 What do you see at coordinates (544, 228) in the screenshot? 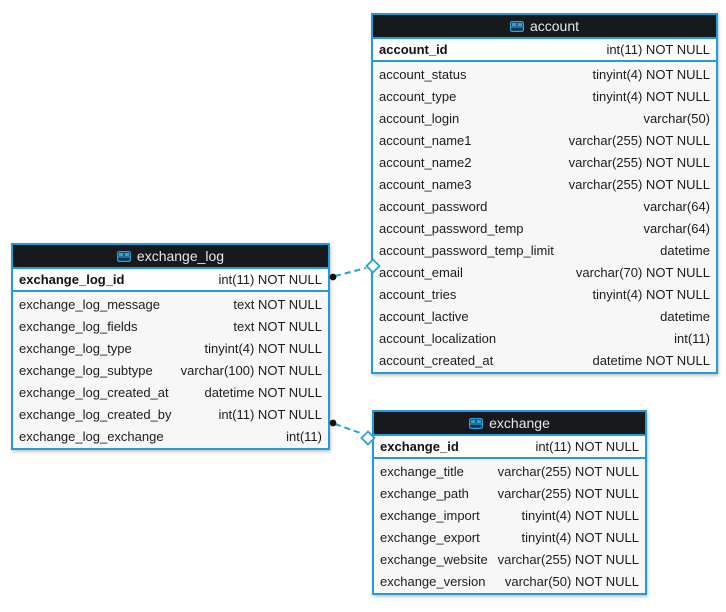
I see `column-row: account_password_temp varchar(64)` at bounding box center [544, 228].